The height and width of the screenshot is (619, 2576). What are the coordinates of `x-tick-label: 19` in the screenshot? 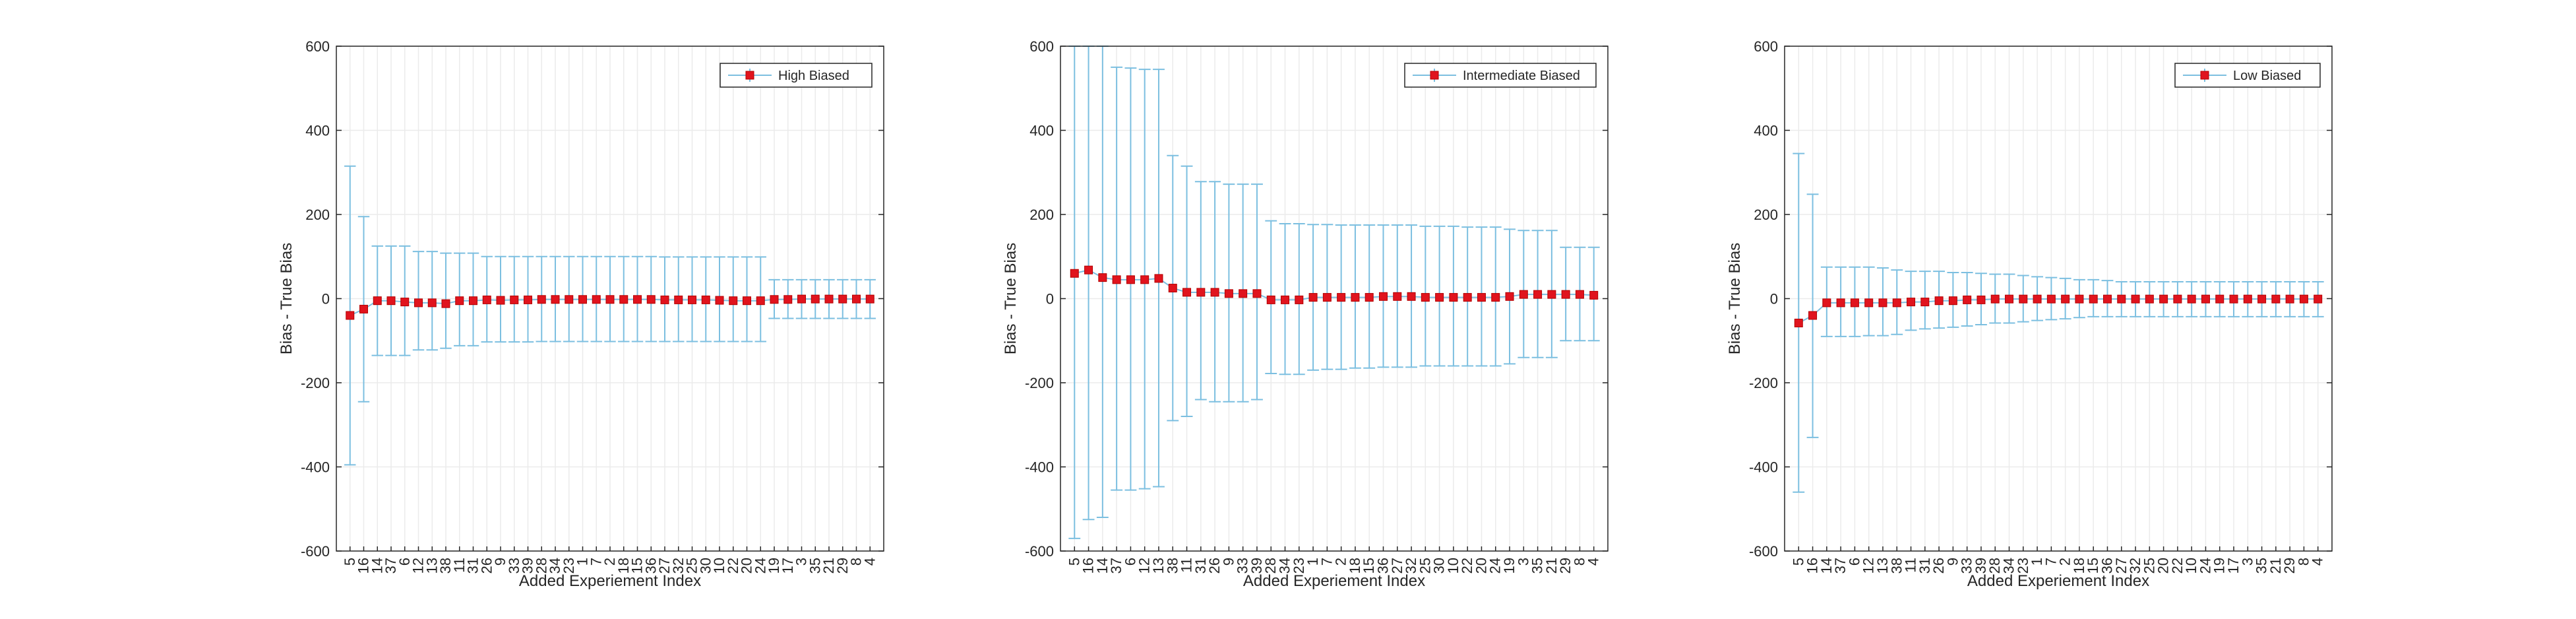 It's located at (774, 565).